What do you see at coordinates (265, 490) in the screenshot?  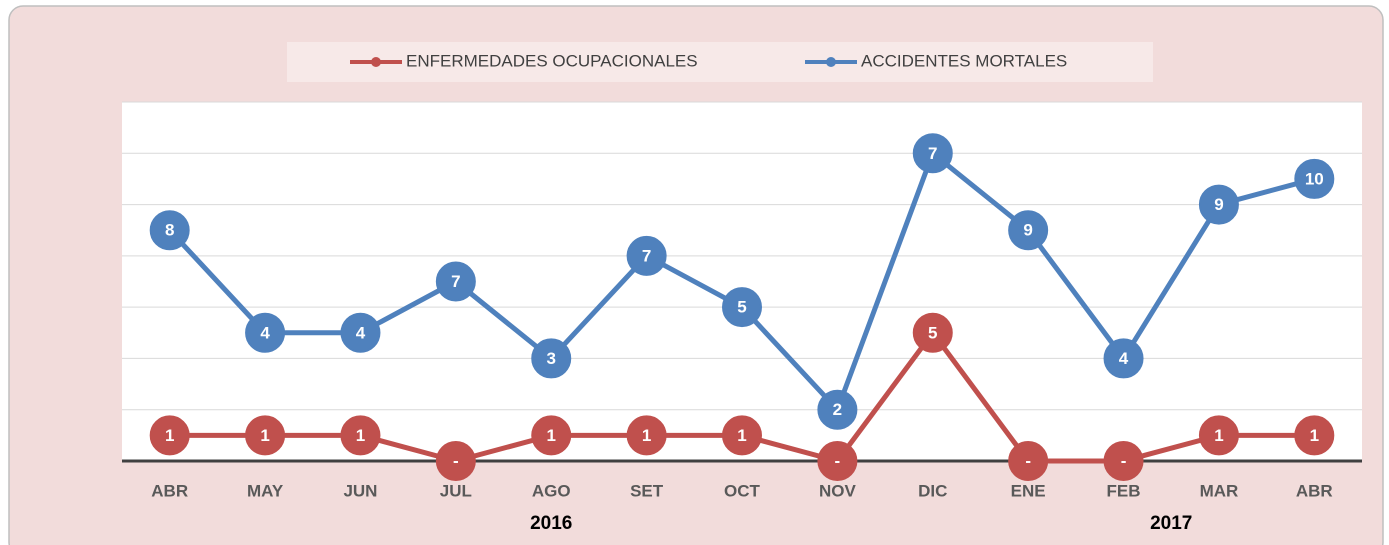 I see `x-tick-label: MAY` at bounding box center [265, 490].